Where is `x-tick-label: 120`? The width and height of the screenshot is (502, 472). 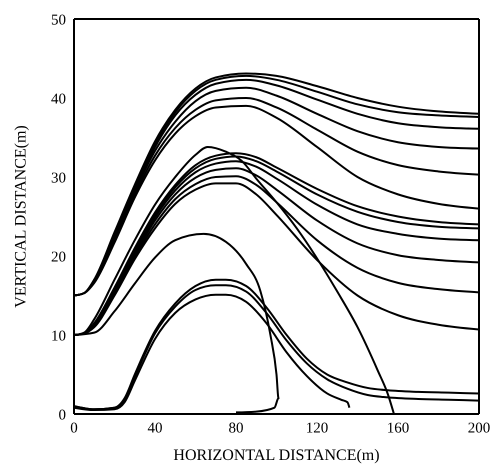
x-tick-label: 120 is located at coordinates (317, 428).